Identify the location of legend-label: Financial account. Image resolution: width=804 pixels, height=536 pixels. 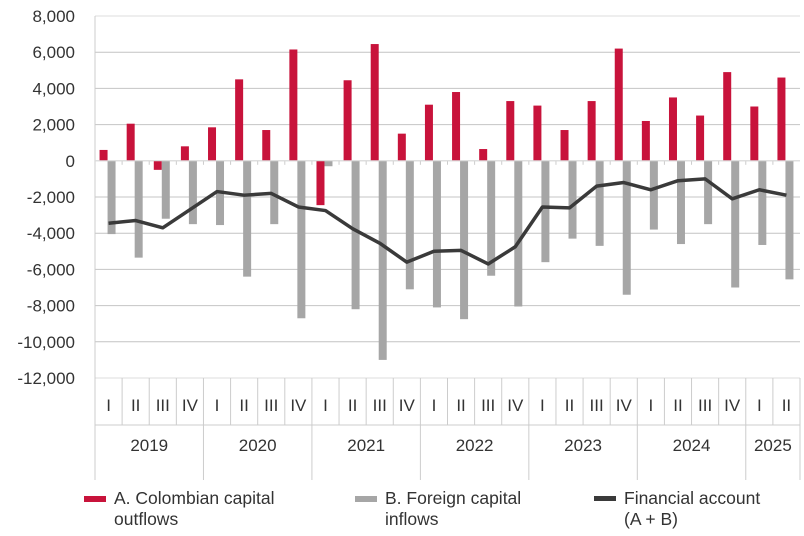
(692, 498).